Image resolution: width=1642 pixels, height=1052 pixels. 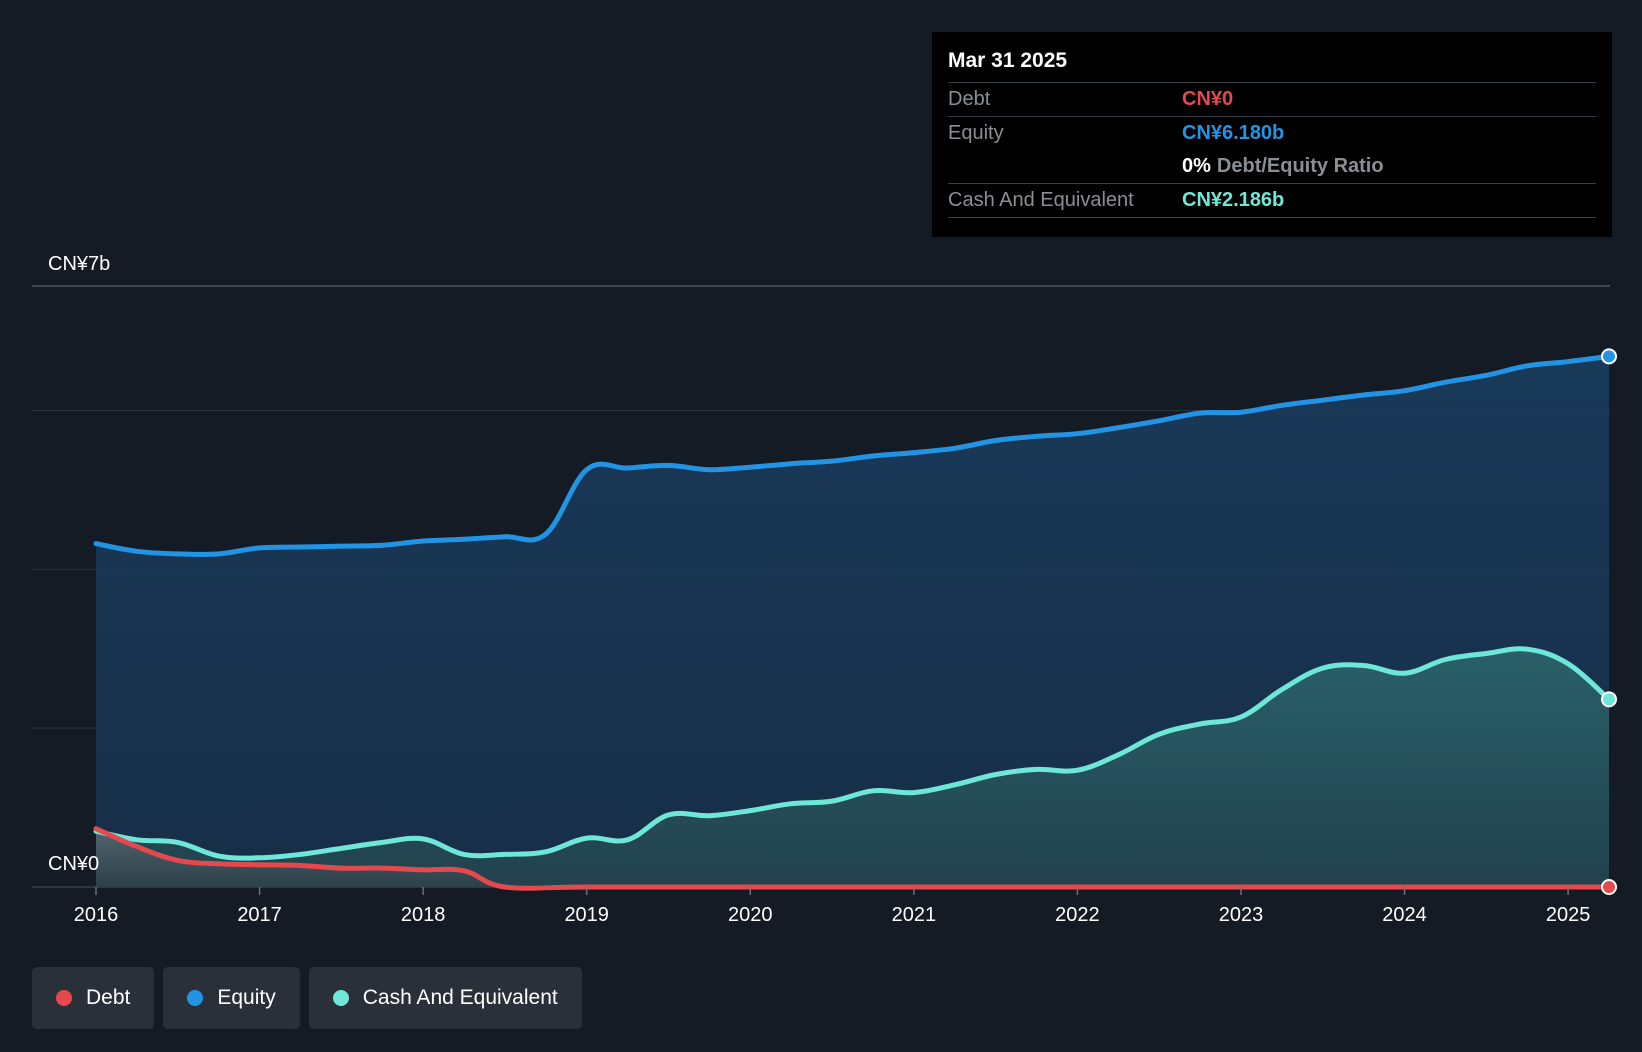 I want to click on tooltip-equity-label: Equity, so click(x=976, y=133).